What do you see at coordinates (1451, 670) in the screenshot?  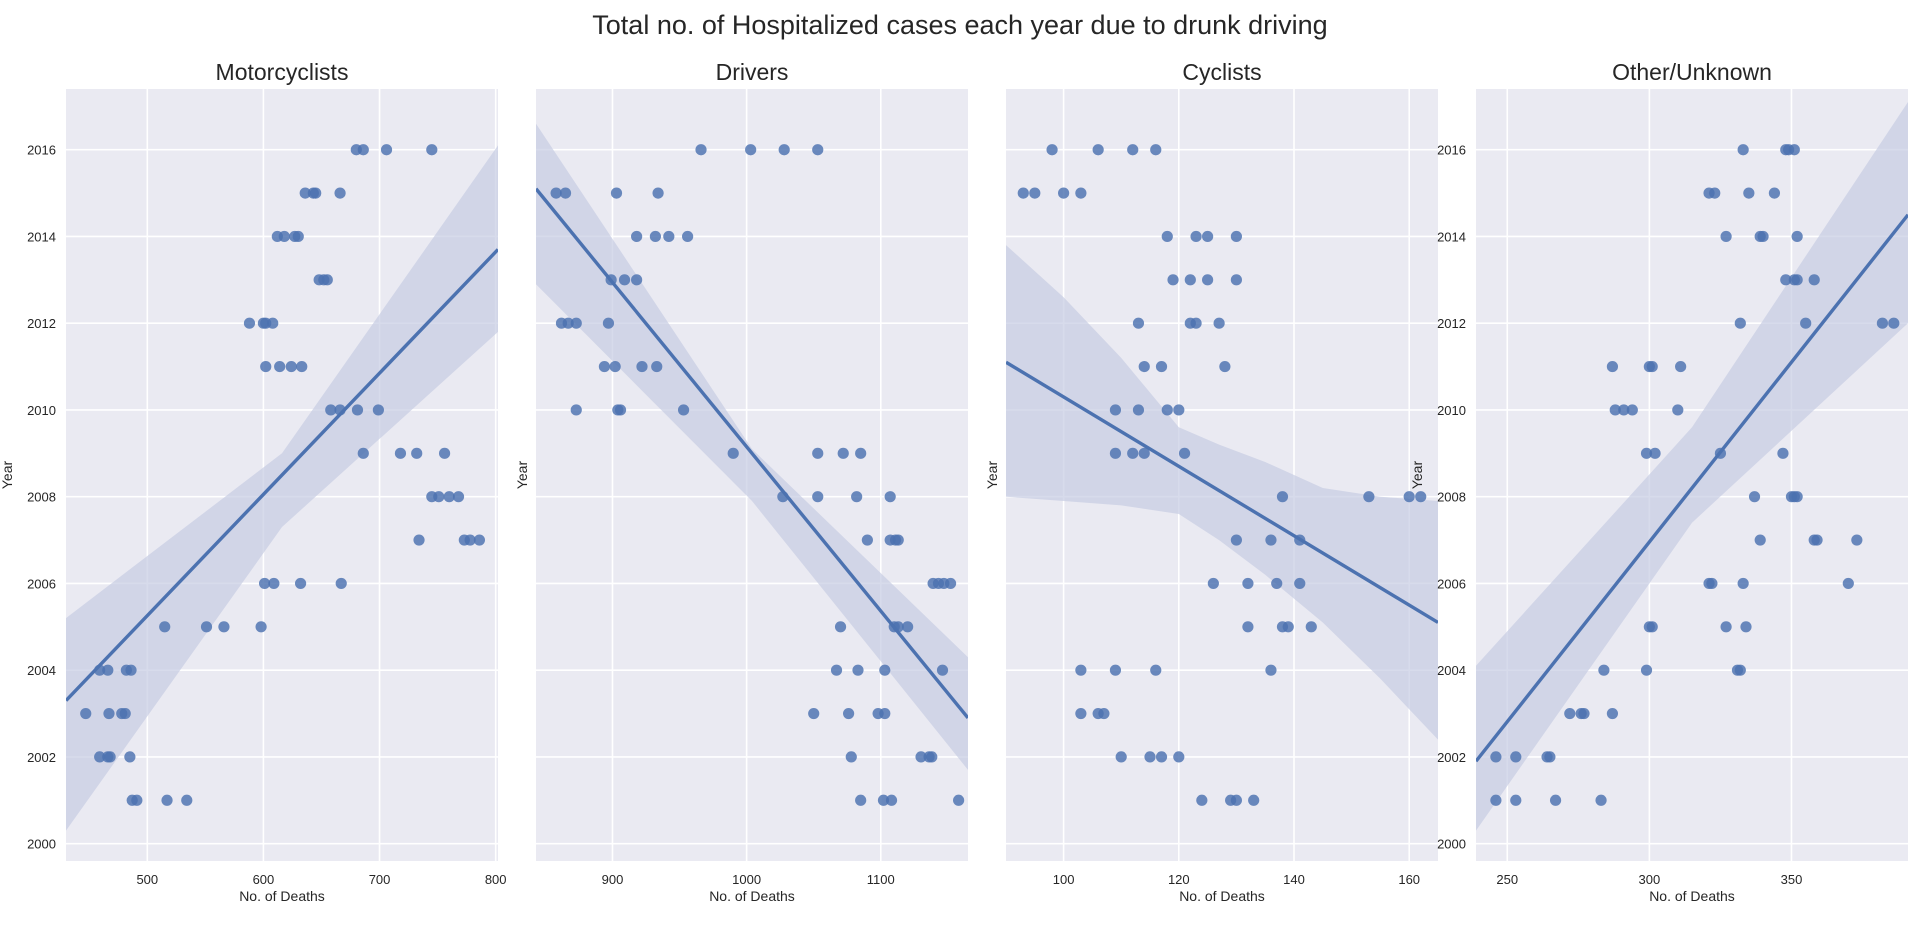 I see `y-tick-label: 2004` at bounding box center [1451, 670].